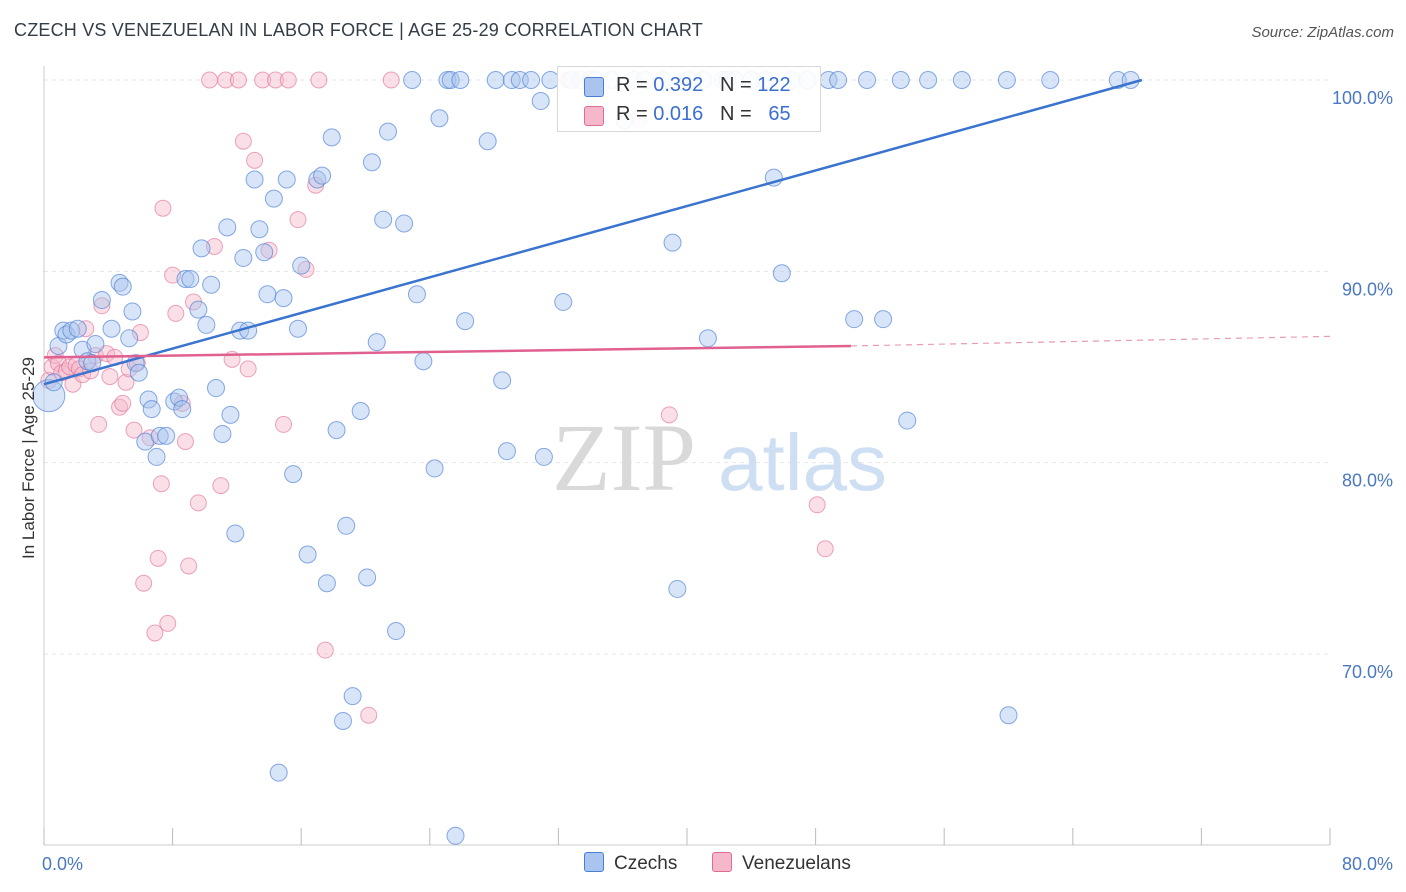  What do you see at coordinates (1367, 289) in the screenshot?
I see `y-tick-label: 90.0%` at bounding box center [1367, 289].